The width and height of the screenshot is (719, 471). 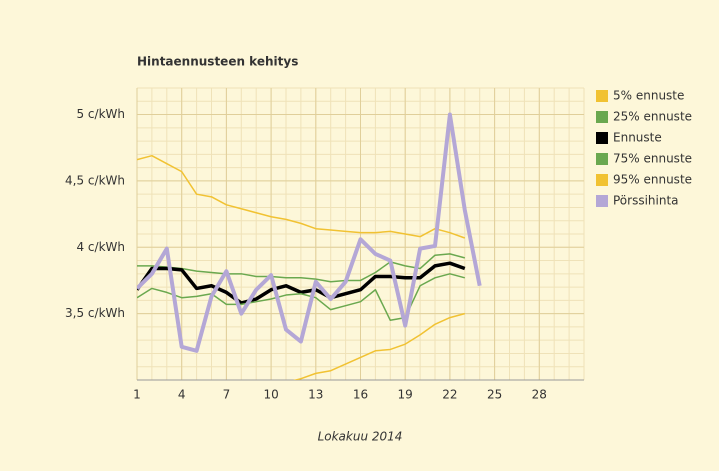 What do you see at coordinates (637, 138) in the screenshot?
I see `legend-label: Ennuste` at bounding box center [637, 138].